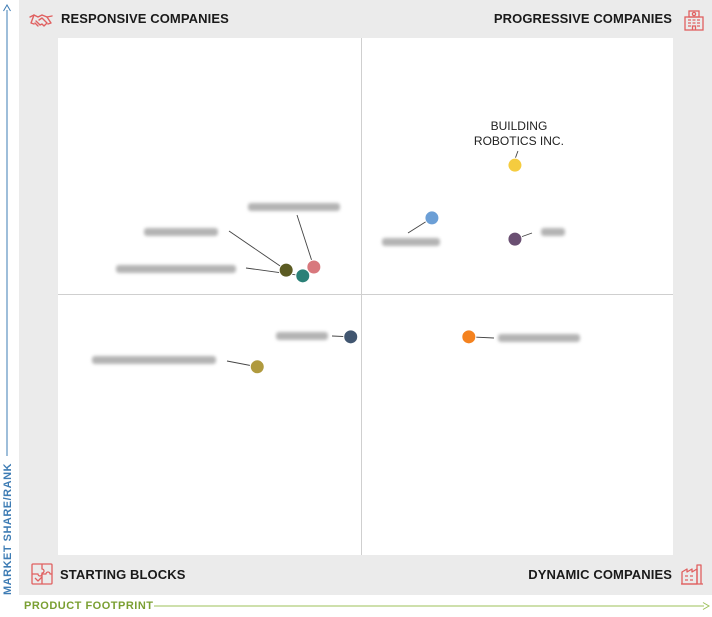  I want to click on horizontal-divider, so click(365, 294).